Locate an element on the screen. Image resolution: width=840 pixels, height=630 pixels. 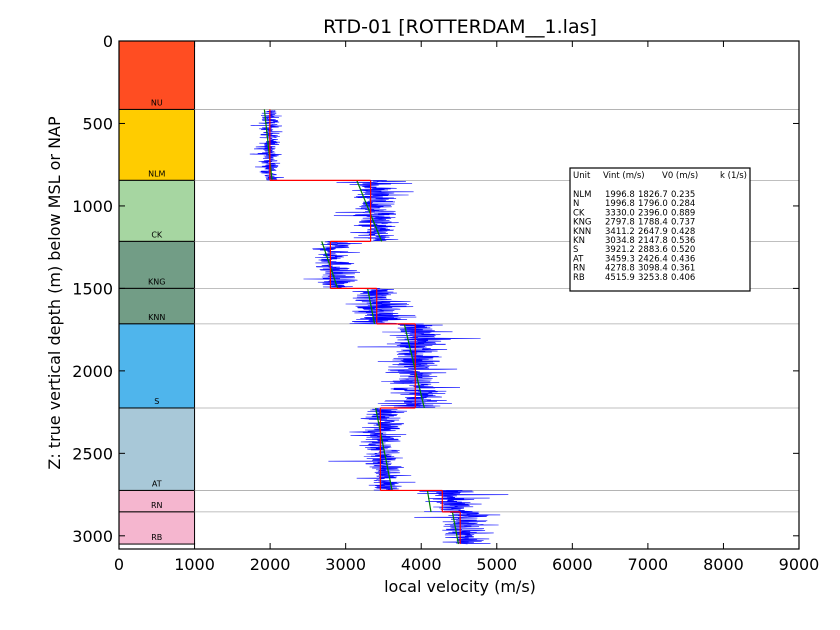
unit-label-knn: KNN is located at coordinates (156, 317).